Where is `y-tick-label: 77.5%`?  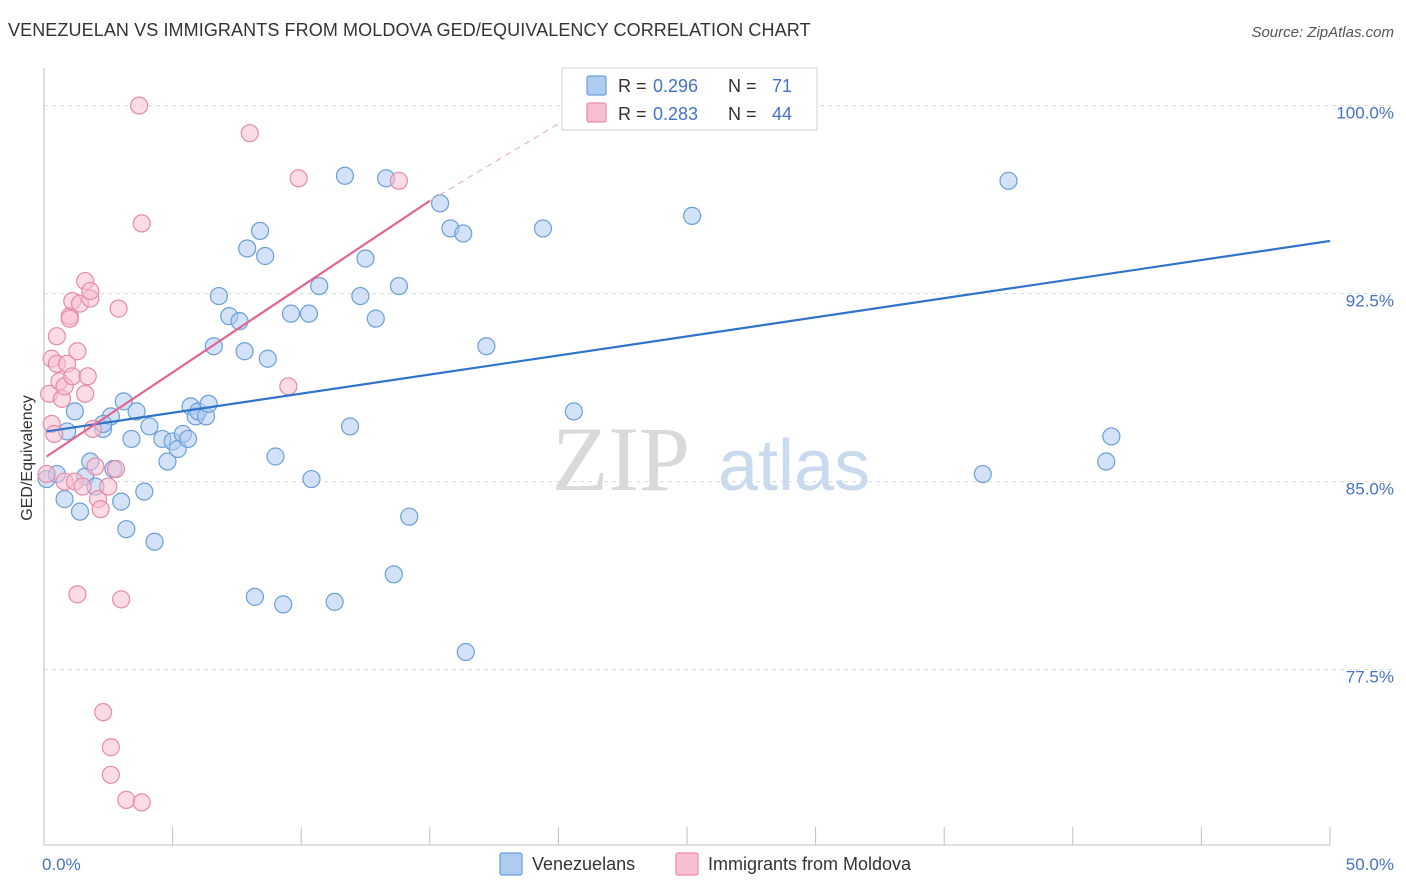
y-tick-label: 77.5% is located at coordinates (1370, 677).